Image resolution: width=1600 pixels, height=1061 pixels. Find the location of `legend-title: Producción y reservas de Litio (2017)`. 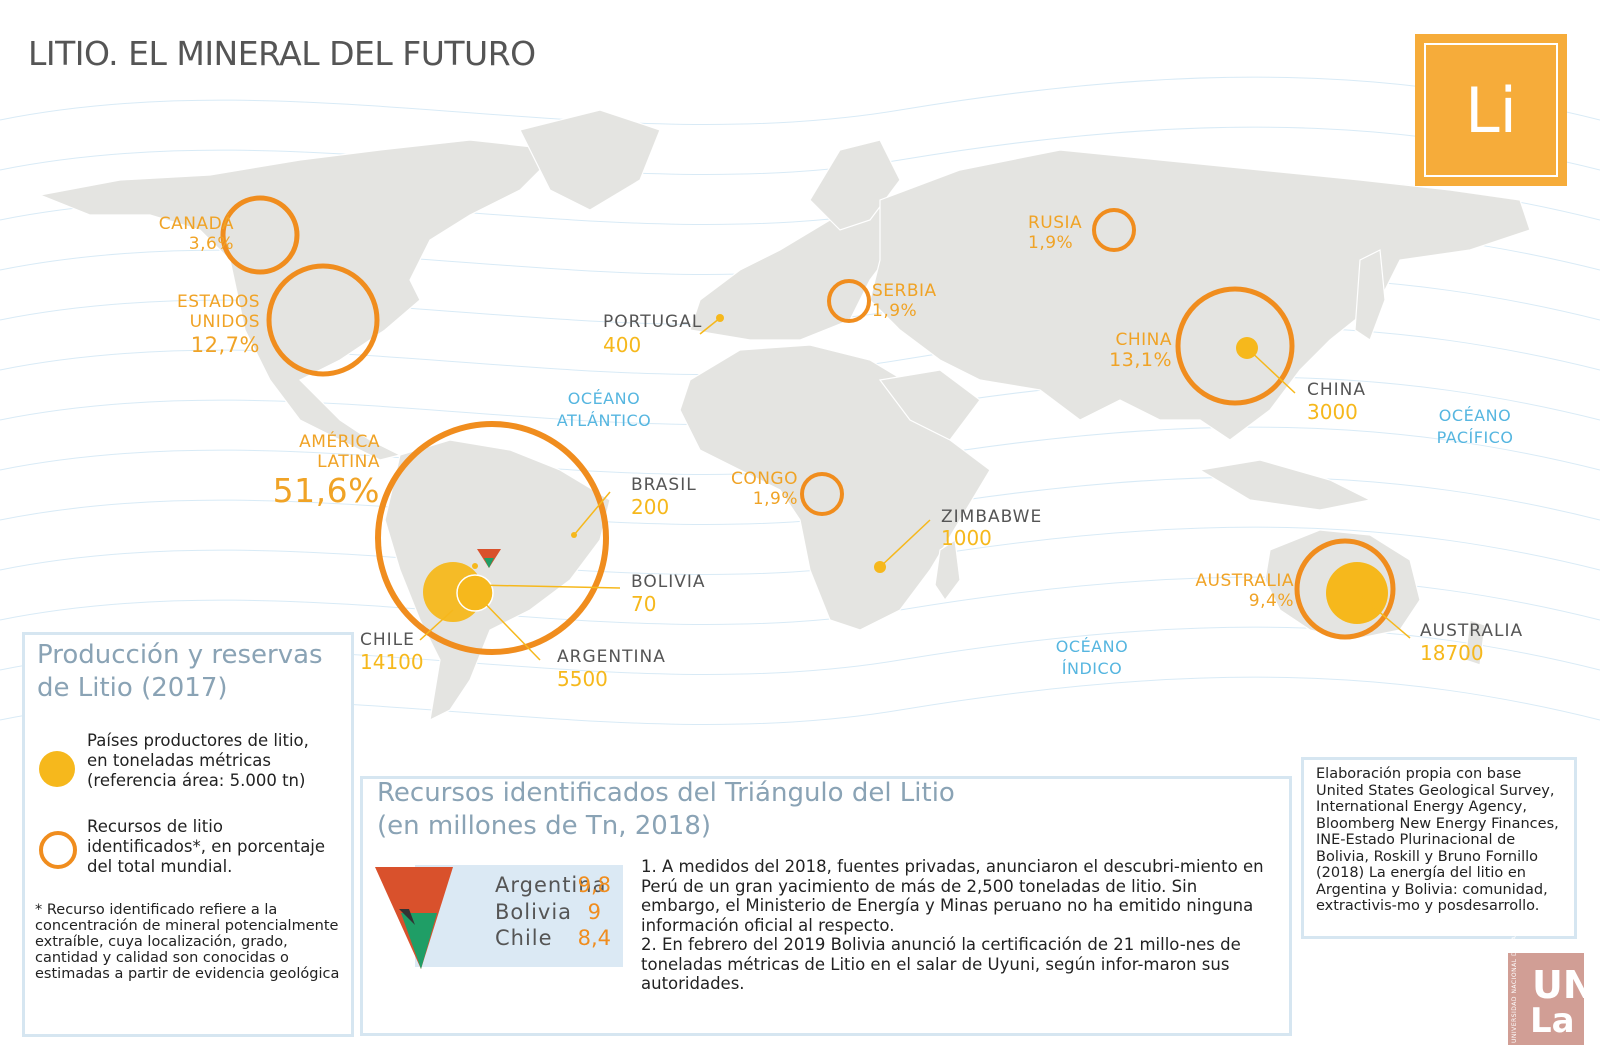

legend-title: Producción y reservas de Litio (2017) is located at coordinates (180, 671).